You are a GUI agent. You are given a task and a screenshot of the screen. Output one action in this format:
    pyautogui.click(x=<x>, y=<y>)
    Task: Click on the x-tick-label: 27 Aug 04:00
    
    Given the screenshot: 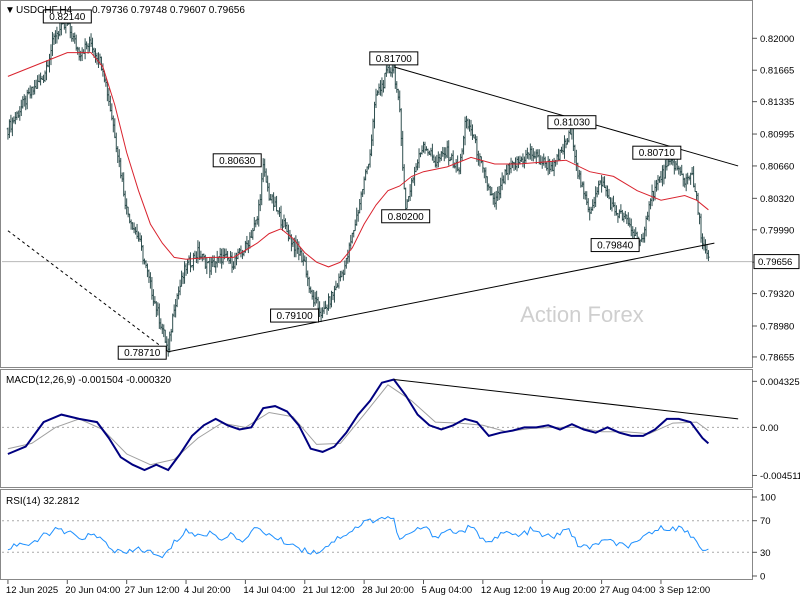 What is the action you would take?
    pyautogui.click(x=628, y=590)
    